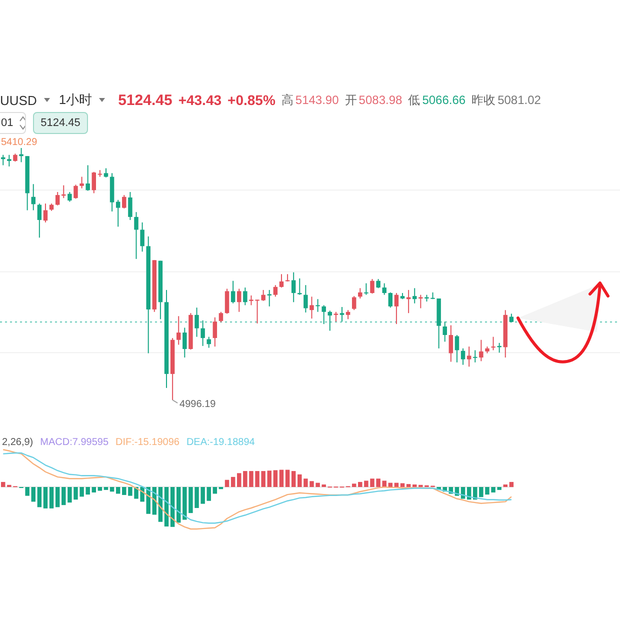 The image size is (620, 620). What do you see at coordinates (18, 100) in the screenshot?
I see `text: UUSD` at bounding box center [18, 100].